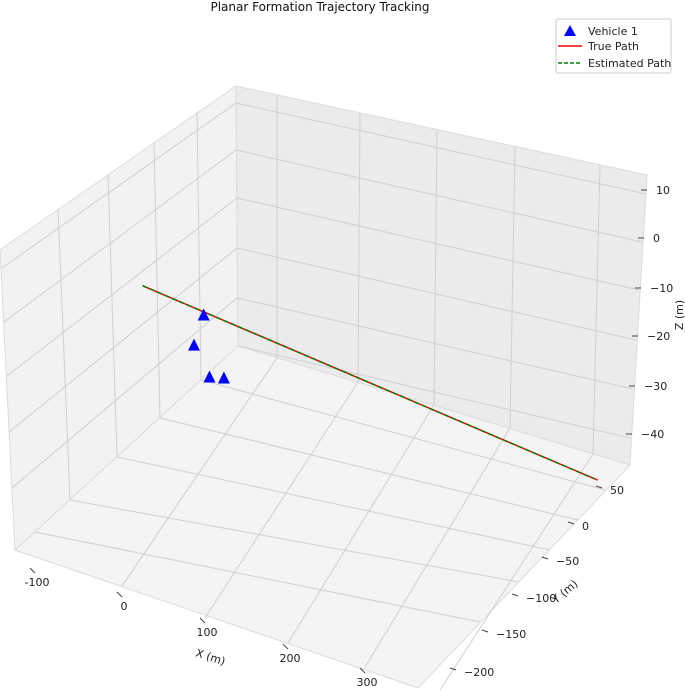 The width and height of the screenshot is (685, 697). I want to click on chart-title: Planar Formation Trajectory Tracking, so click(319, 7).